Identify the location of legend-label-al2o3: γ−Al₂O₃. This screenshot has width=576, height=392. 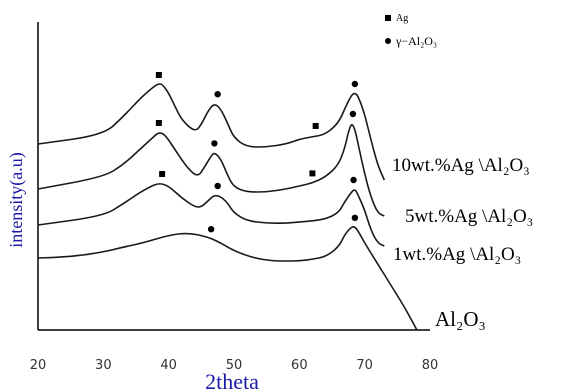
(416, 41).